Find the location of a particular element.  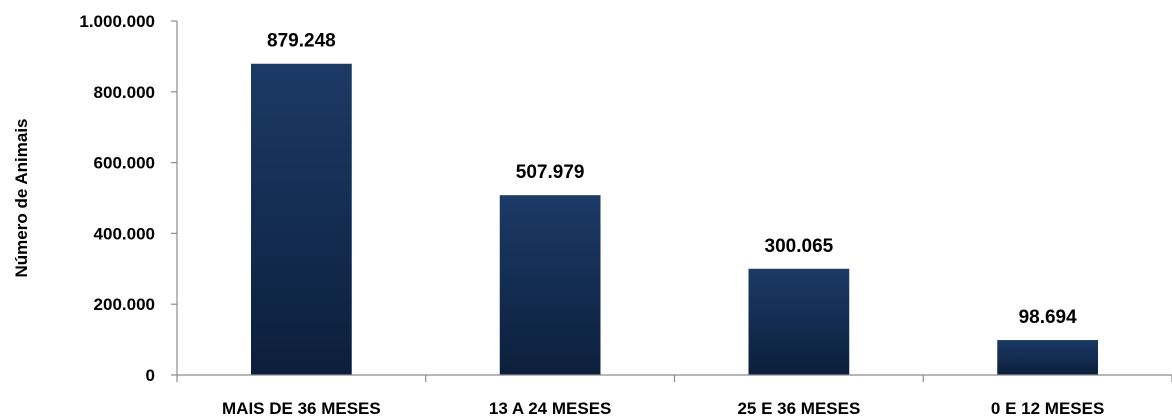

y-tick-label: 200.000 is located at coordinates (124, 304).